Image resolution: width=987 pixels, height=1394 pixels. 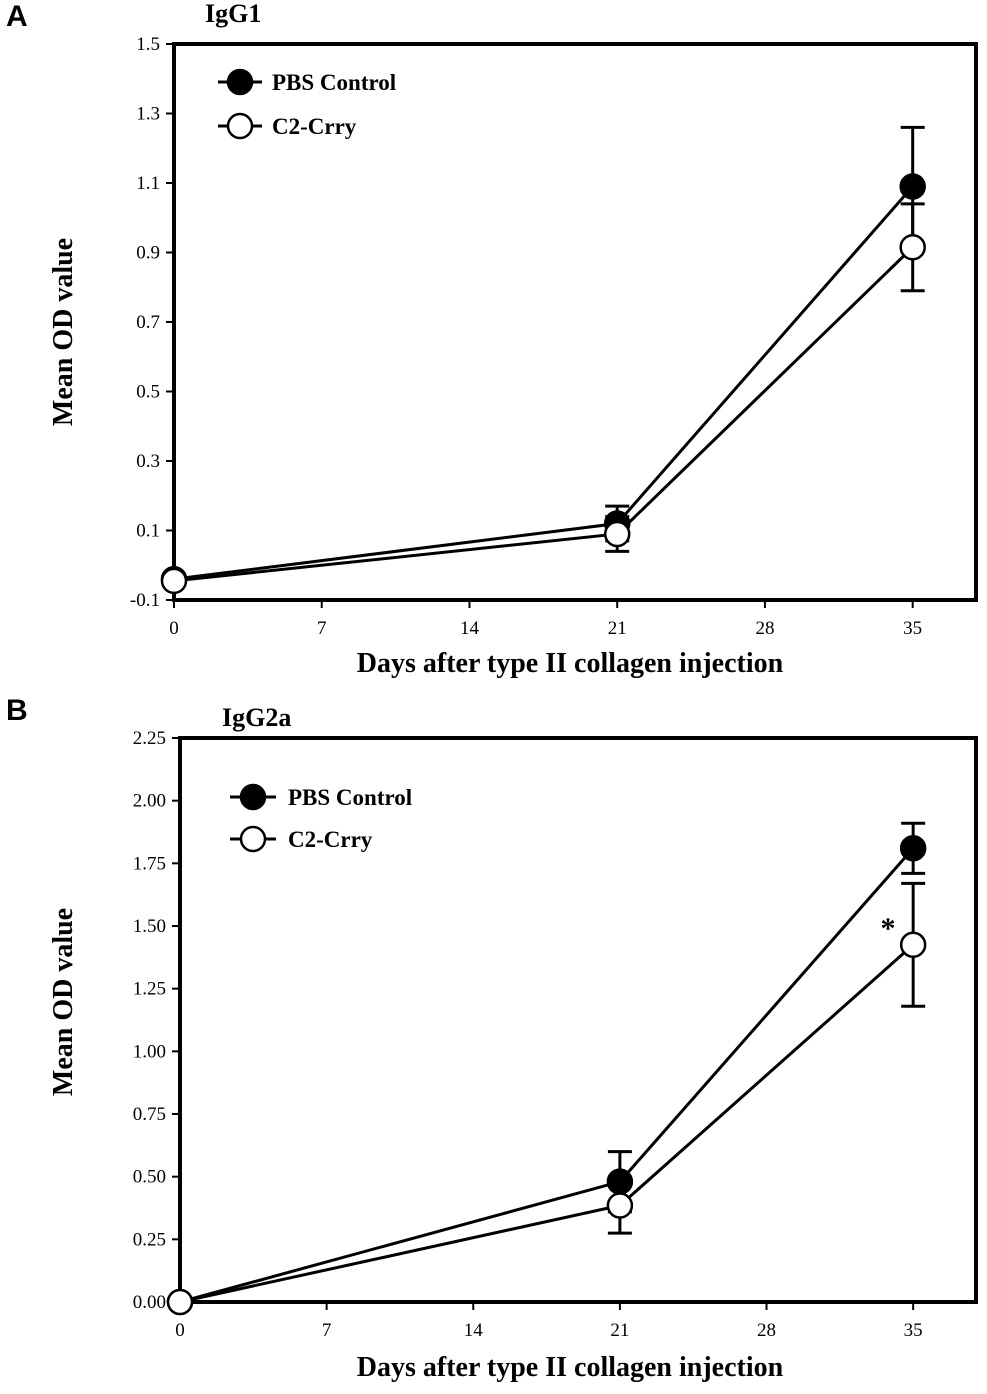 I want to click on y-tick-label: 0.9, so click(x=148, y=253).